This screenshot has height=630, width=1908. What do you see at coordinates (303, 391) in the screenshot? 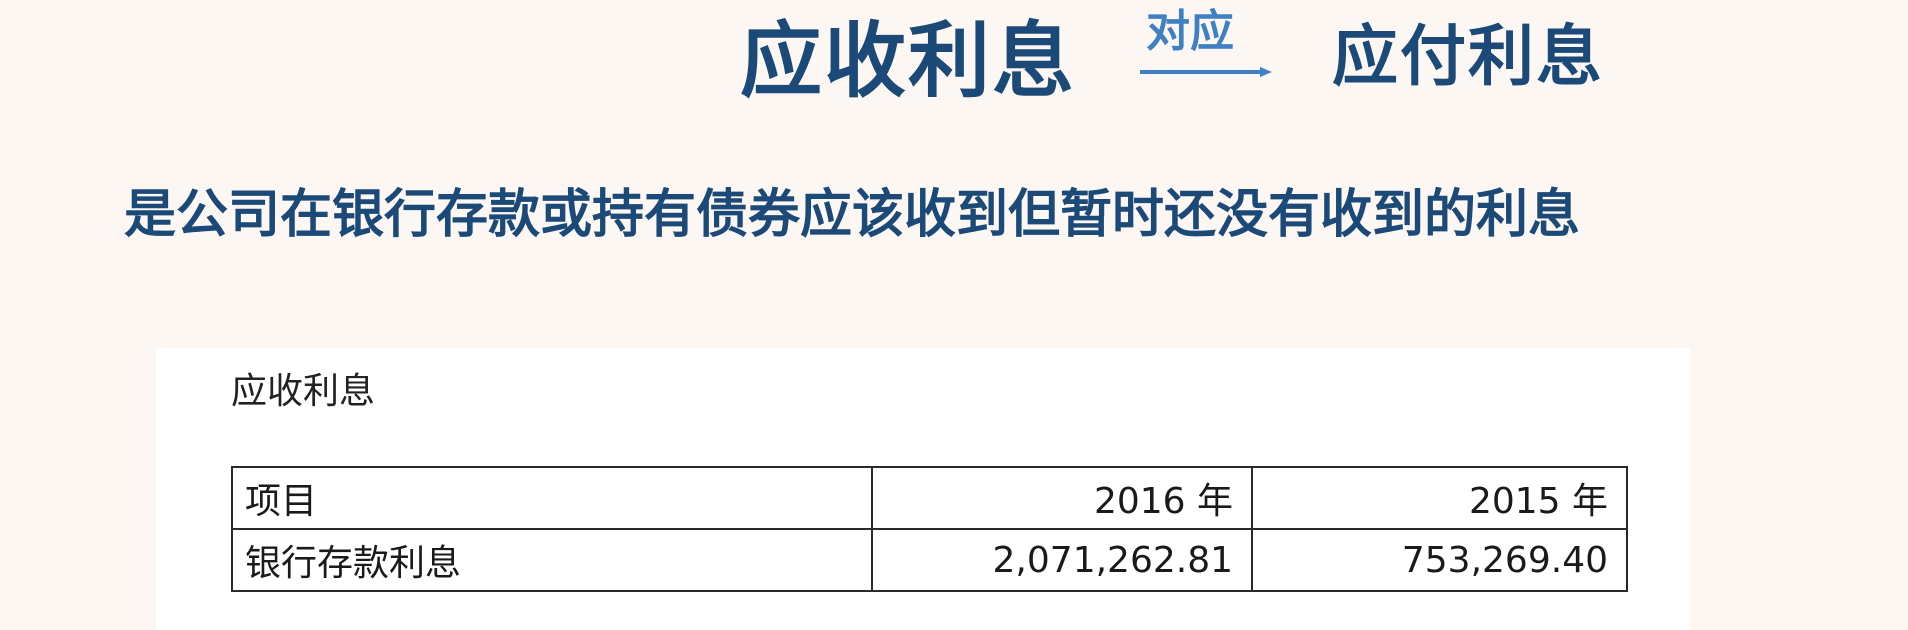
I see `document-heading: 应收利息` at bounding box center [303, 391].